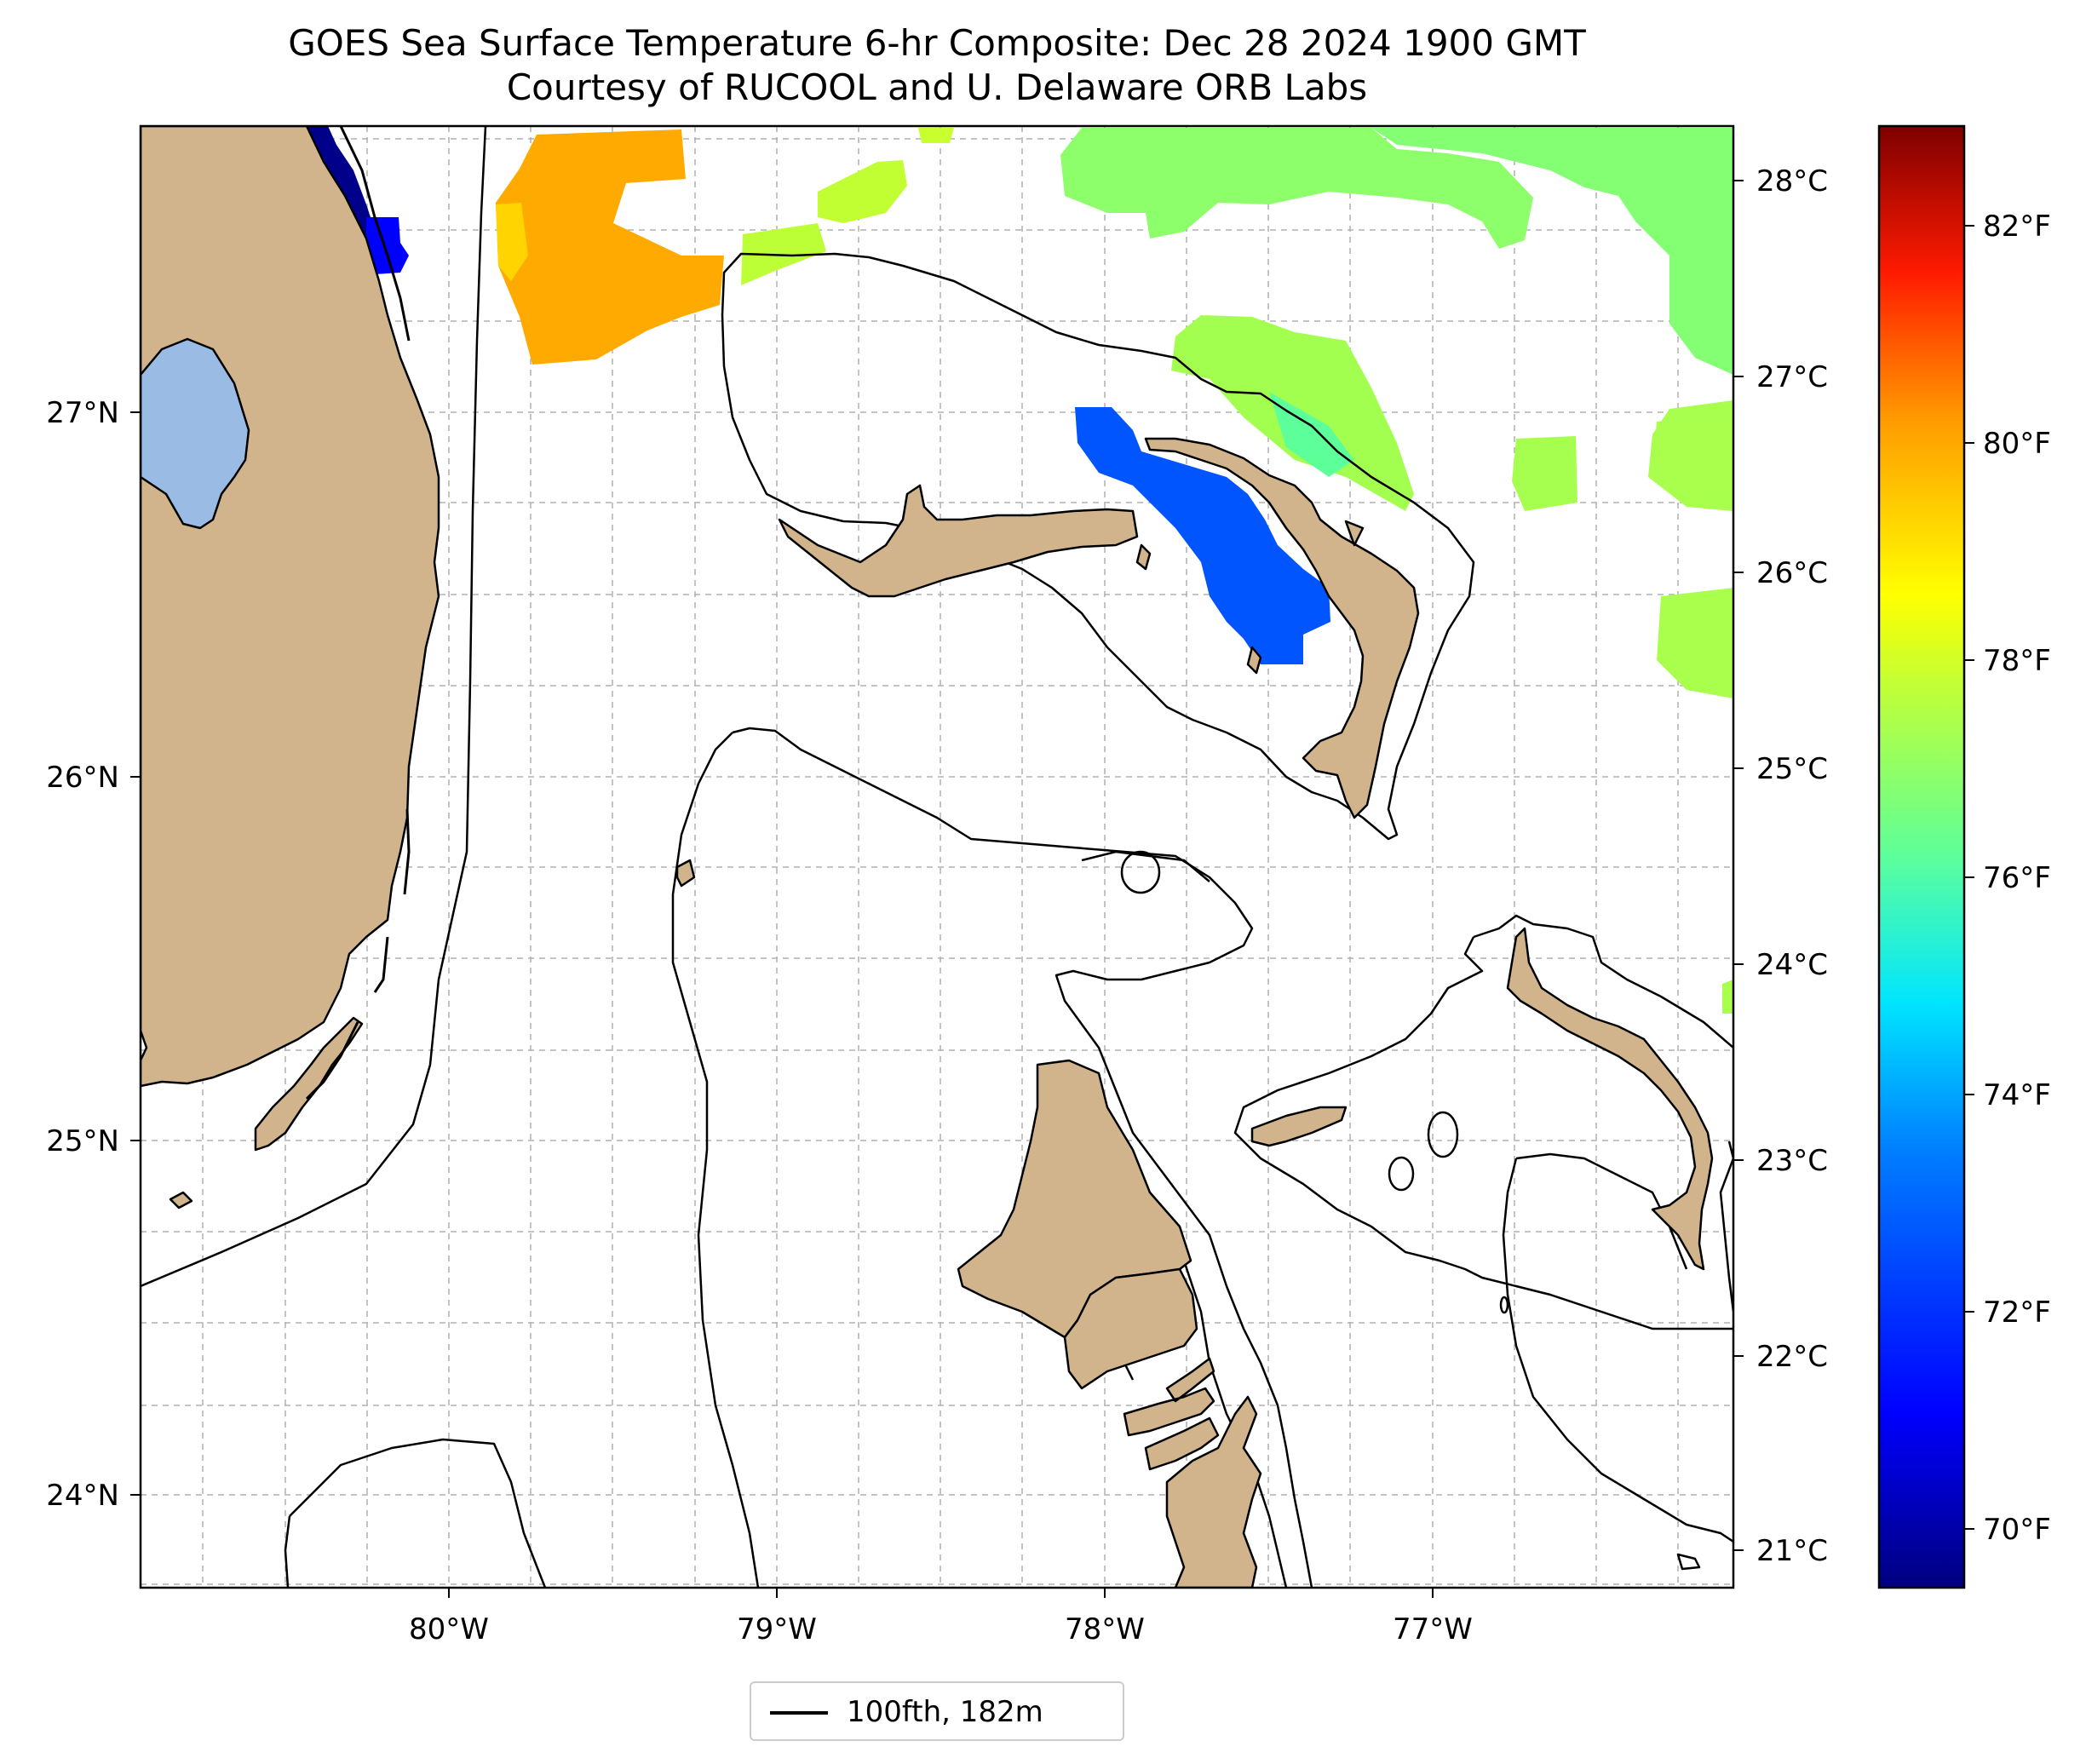 The image size is (2086, 1764). Describe the element at coordinates (82, 1496) in the screenshot. I see `lat-tick-label: 24°N` at that location.